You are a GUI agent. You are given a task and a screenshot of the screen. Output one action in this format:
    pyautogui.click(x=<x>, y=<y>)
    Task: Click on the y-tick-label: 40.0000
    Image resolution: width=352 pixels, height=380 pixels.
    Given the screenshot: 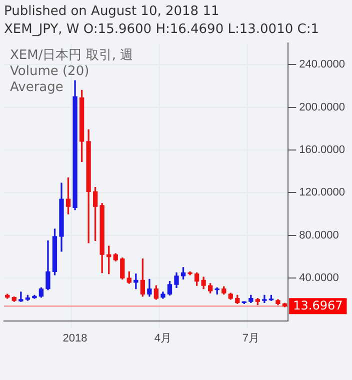 What is the action you would take?
    pyautogui.click(x=319, y=278)
    